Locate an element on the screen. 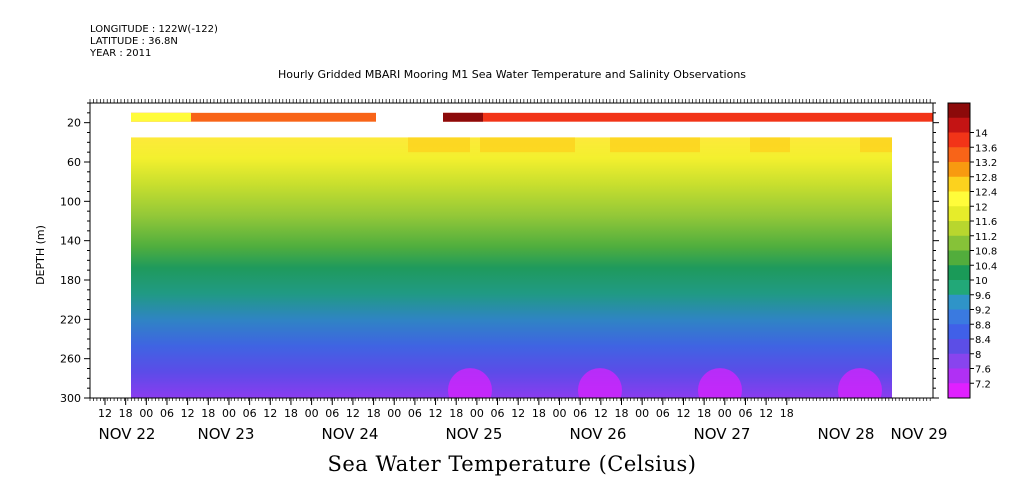 This screenshot has height=504, width=1009. colorbar-label: 10.8 is located at coordinates (986, 252).